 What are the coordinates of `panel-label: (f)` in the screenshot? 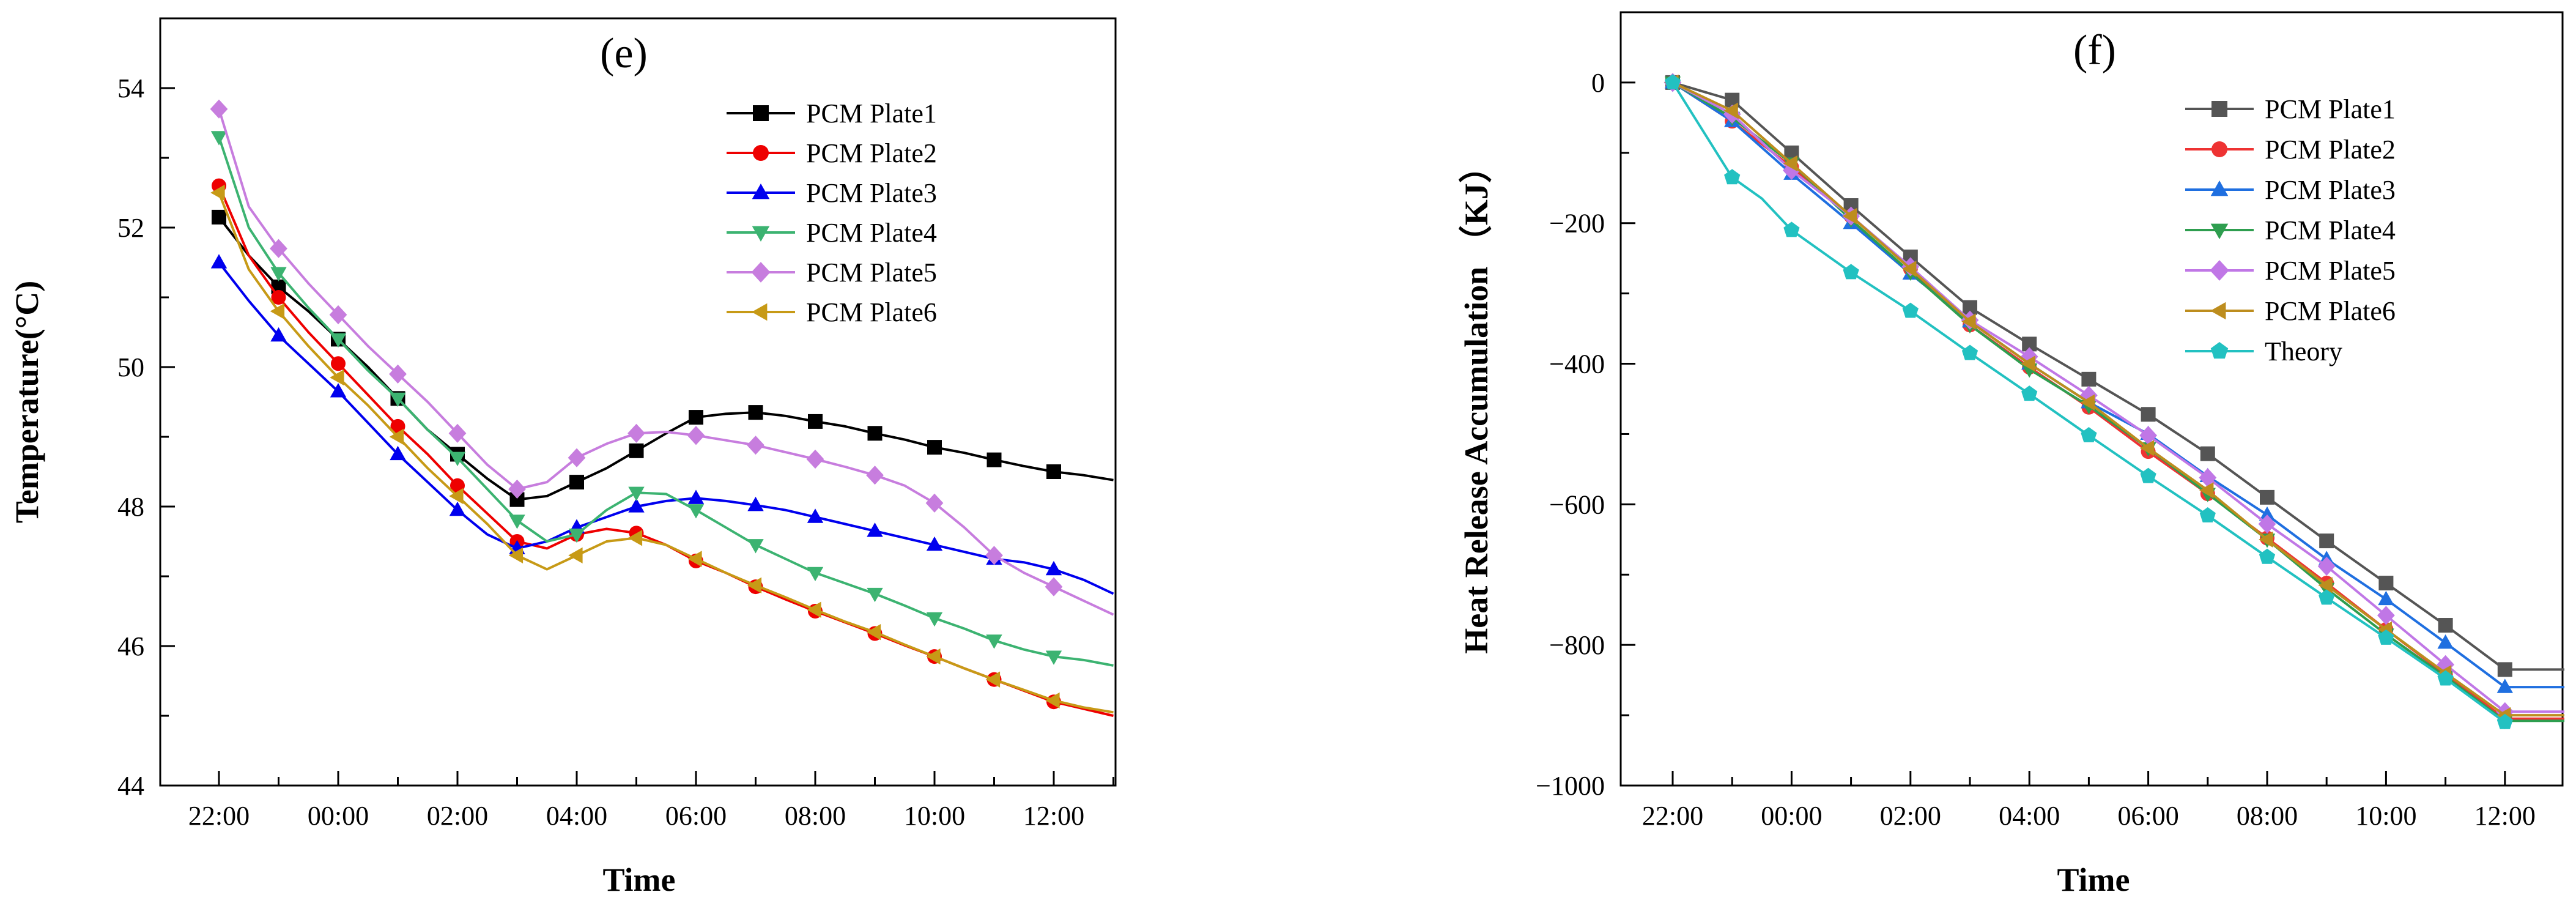 It's located at (2094, 51).